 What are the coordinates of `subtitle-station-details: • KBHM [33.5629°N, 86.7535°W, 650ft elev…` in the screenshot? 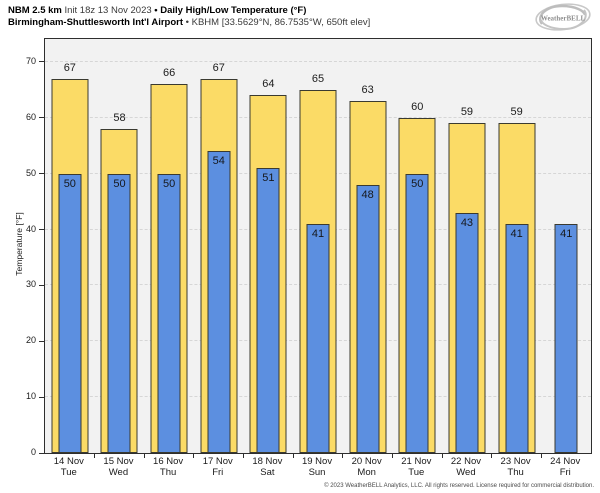 It's located at (278, 22).